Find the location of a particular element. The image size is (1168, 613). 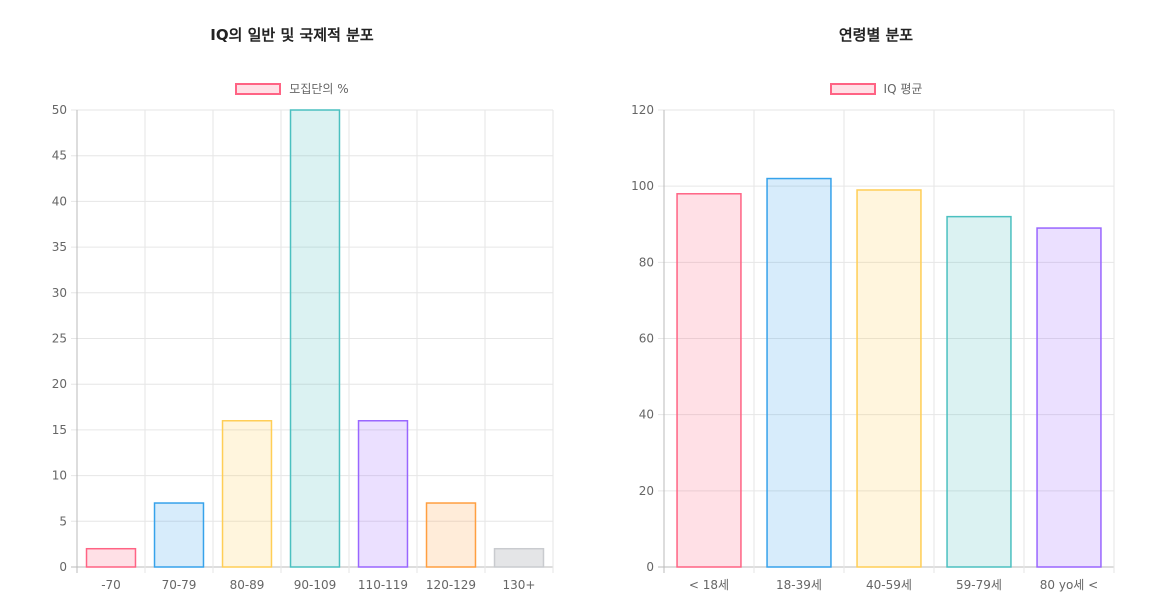

y-tick-label: 100 is located at coordinates (642, 186).